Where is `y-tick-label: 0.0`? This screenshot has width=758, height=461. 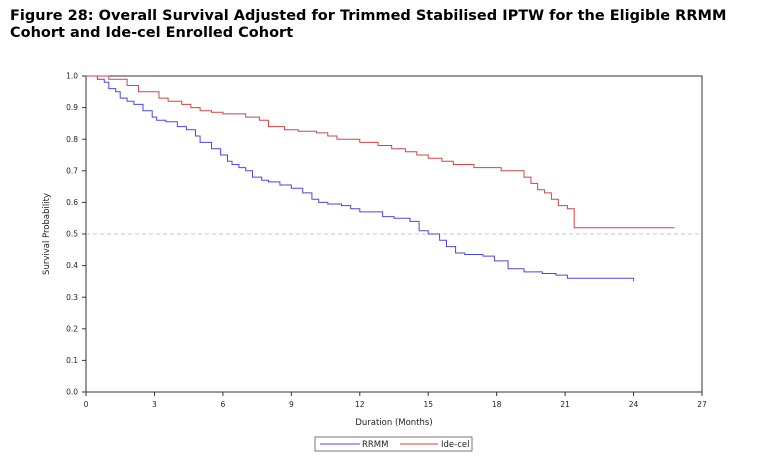
y-tick-label: 0.0 is located at coordinates (72, 392).